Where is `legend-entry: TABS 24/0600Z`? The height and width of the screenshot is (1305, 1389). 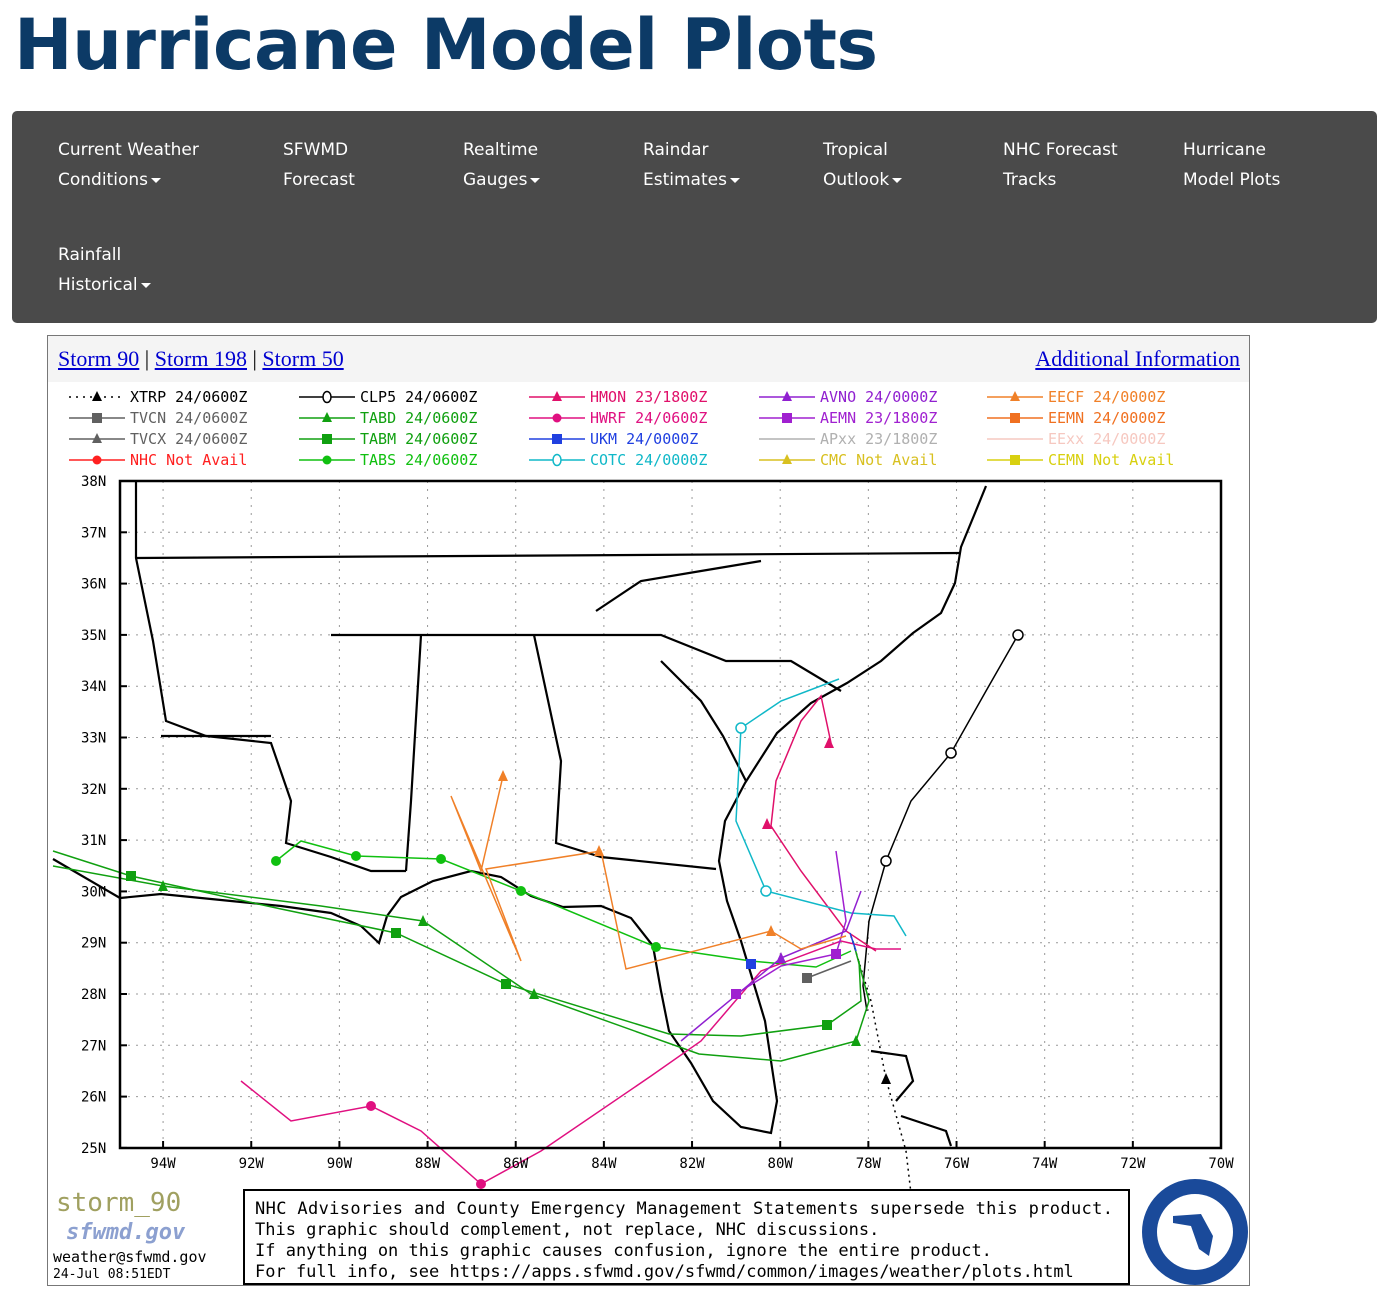
legend-entry: TABS 24/0600Z is located at coordinates (418, 460).